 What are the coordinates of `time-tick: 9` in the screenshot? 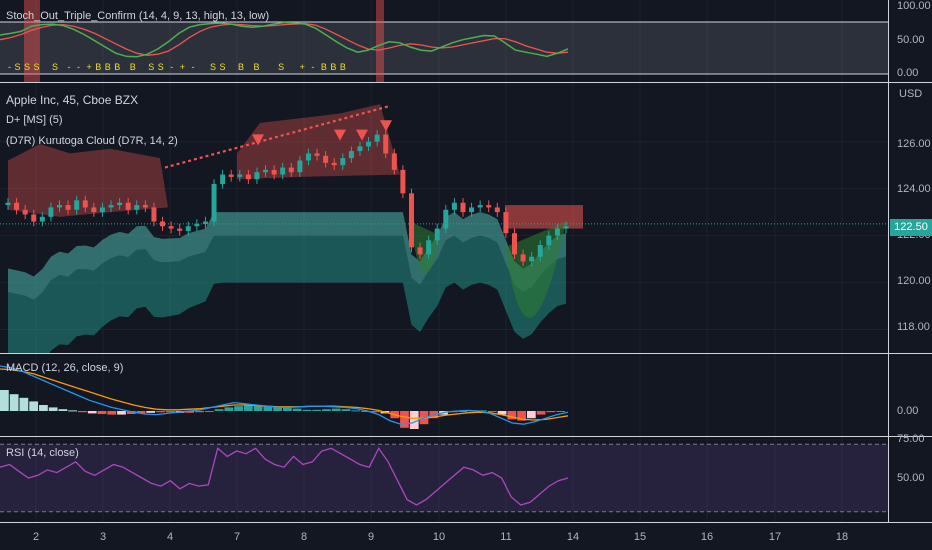 It's located at (371, 537).